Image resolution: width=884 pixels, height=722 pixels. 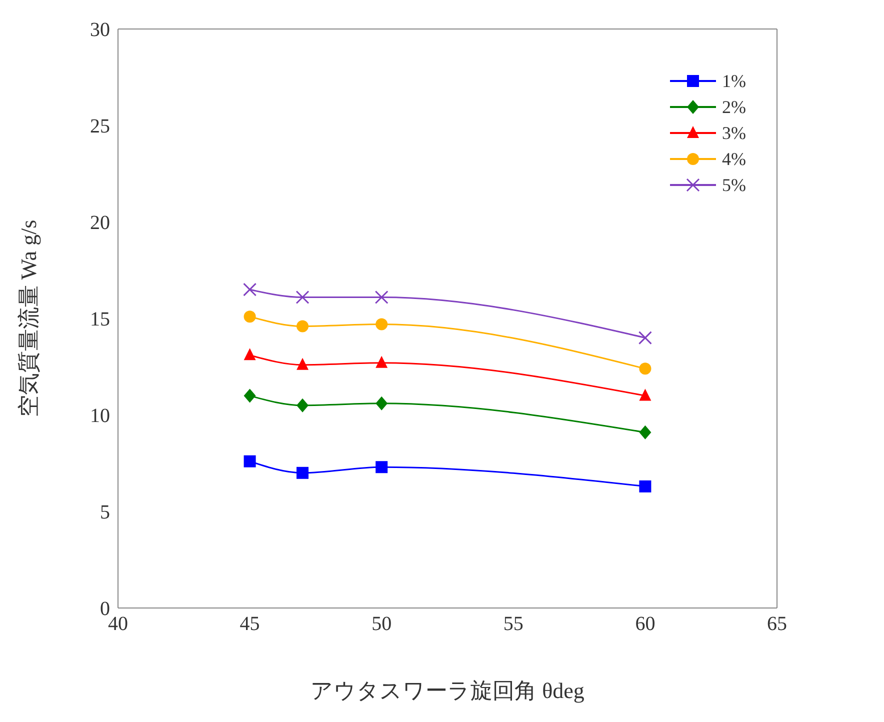 I want to click on y-tick-label: 15, so click(x=100, y=319).